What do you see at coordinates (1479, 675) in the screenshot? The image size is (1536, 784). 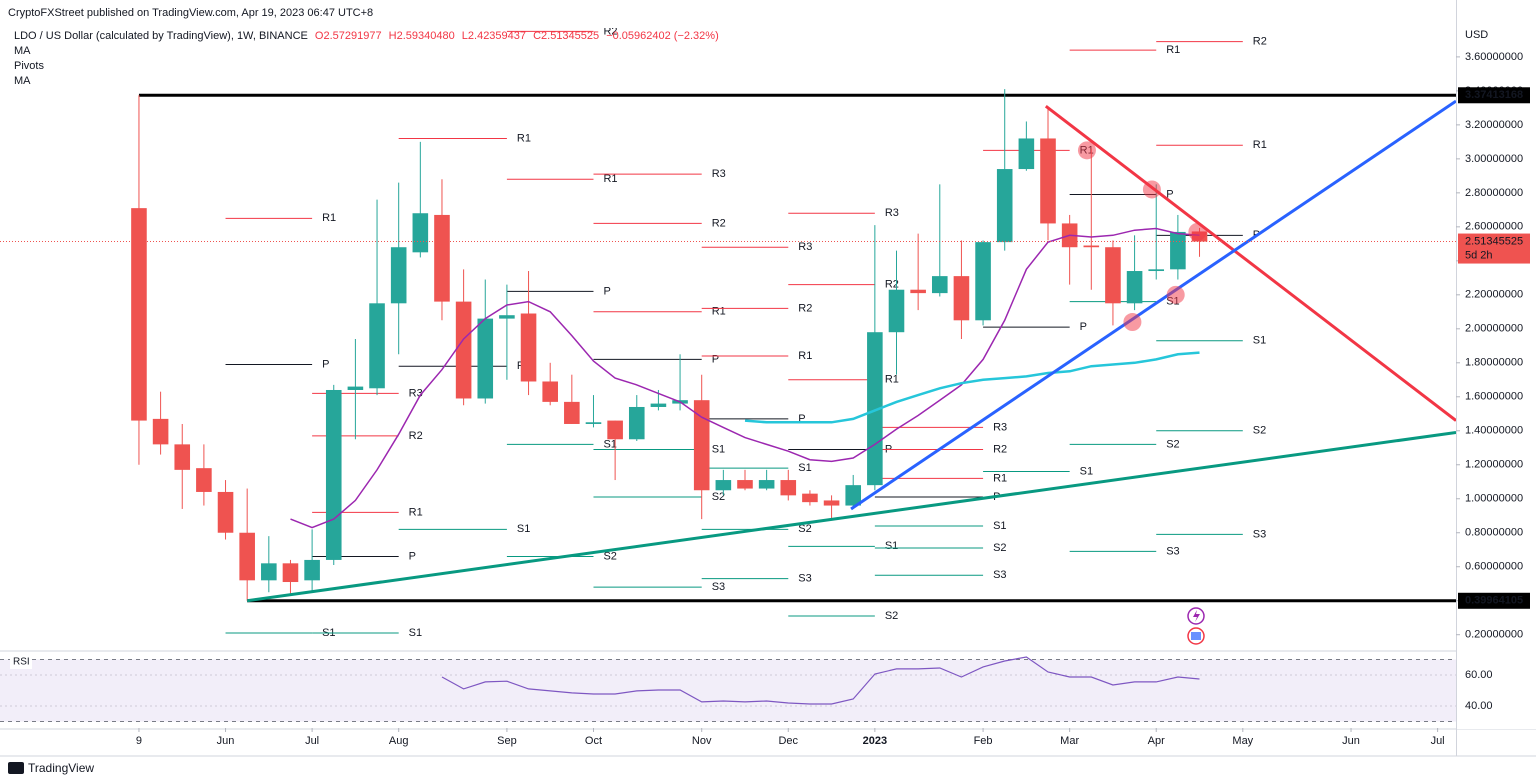 I see `rsi-tick-label: 60.00` at bounding box center [1479, 675].